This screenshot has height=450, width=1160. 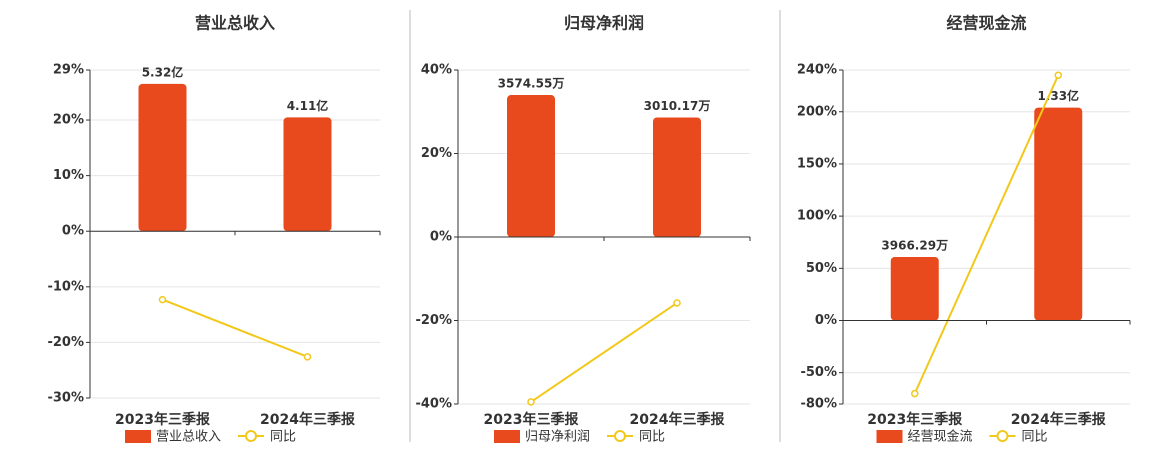 I want to click on value-label: 5.32亿, so click(x=163, y=71).